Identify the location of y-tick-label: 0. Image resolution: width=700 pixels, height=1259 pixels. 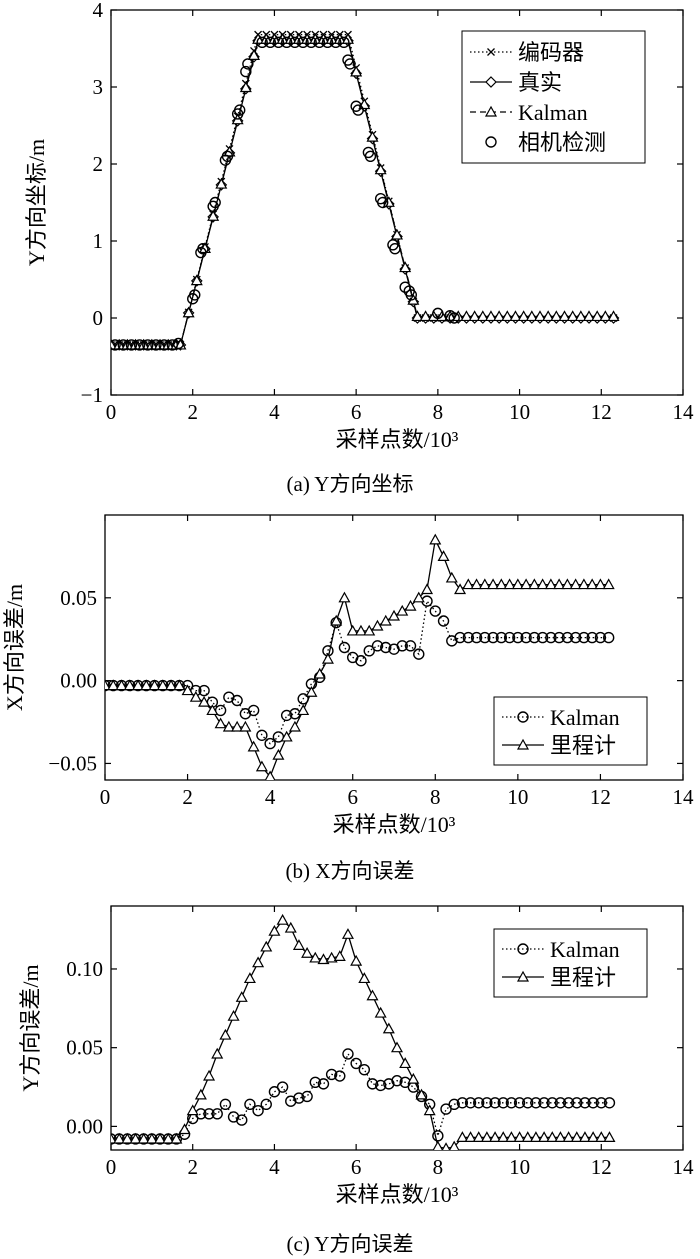
(98, 318).